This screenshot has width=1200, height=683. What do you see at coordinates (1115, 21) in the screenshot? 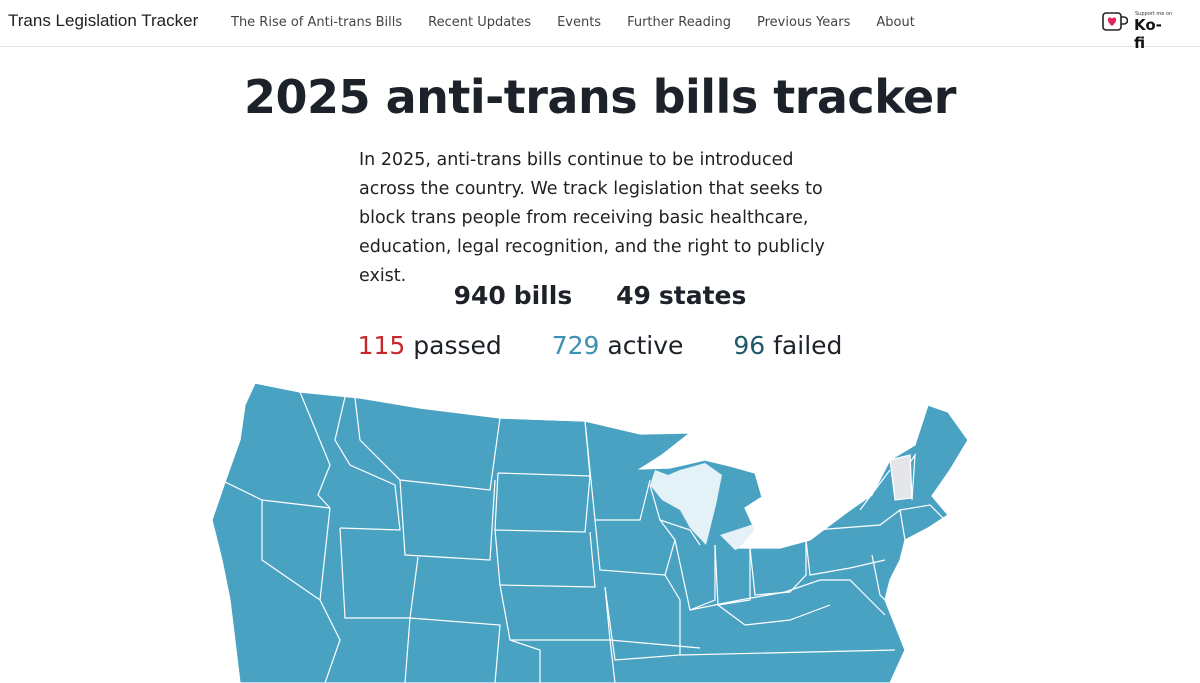
I see `ko-fi-cup-icon` at bounding box center [1115, 21].